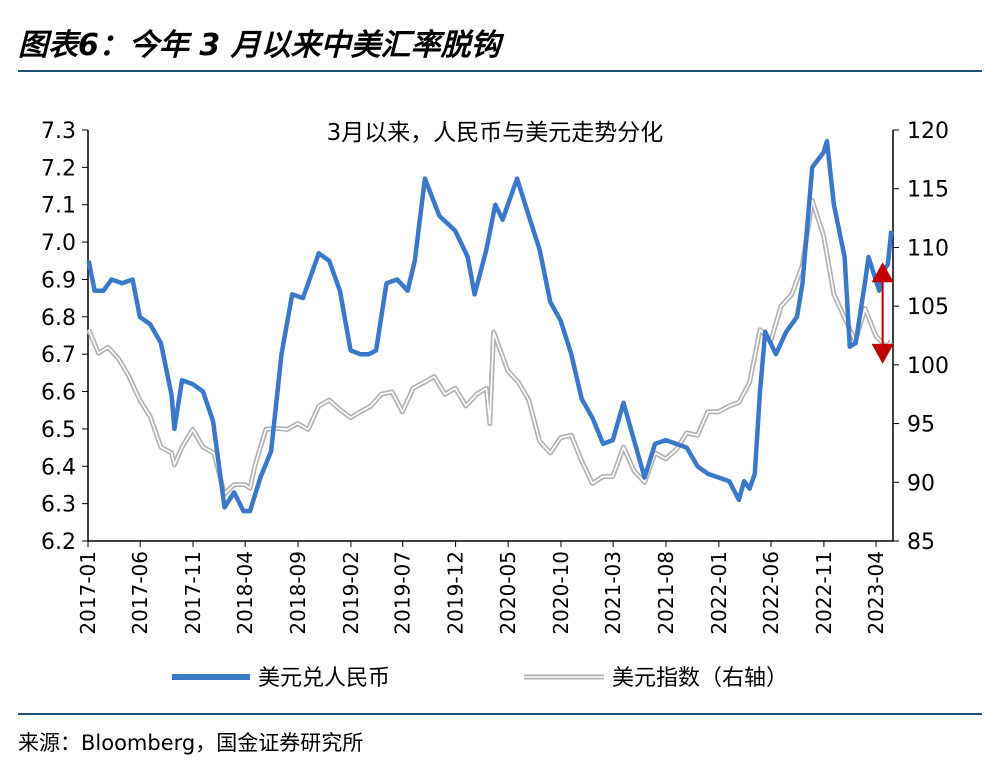 This screenshot has height=781, width=1000. What do you see at coordinates (245, 593) in the screenshot?
I see `x-tick-label: 2018-04` at bounding box center [245, 593].